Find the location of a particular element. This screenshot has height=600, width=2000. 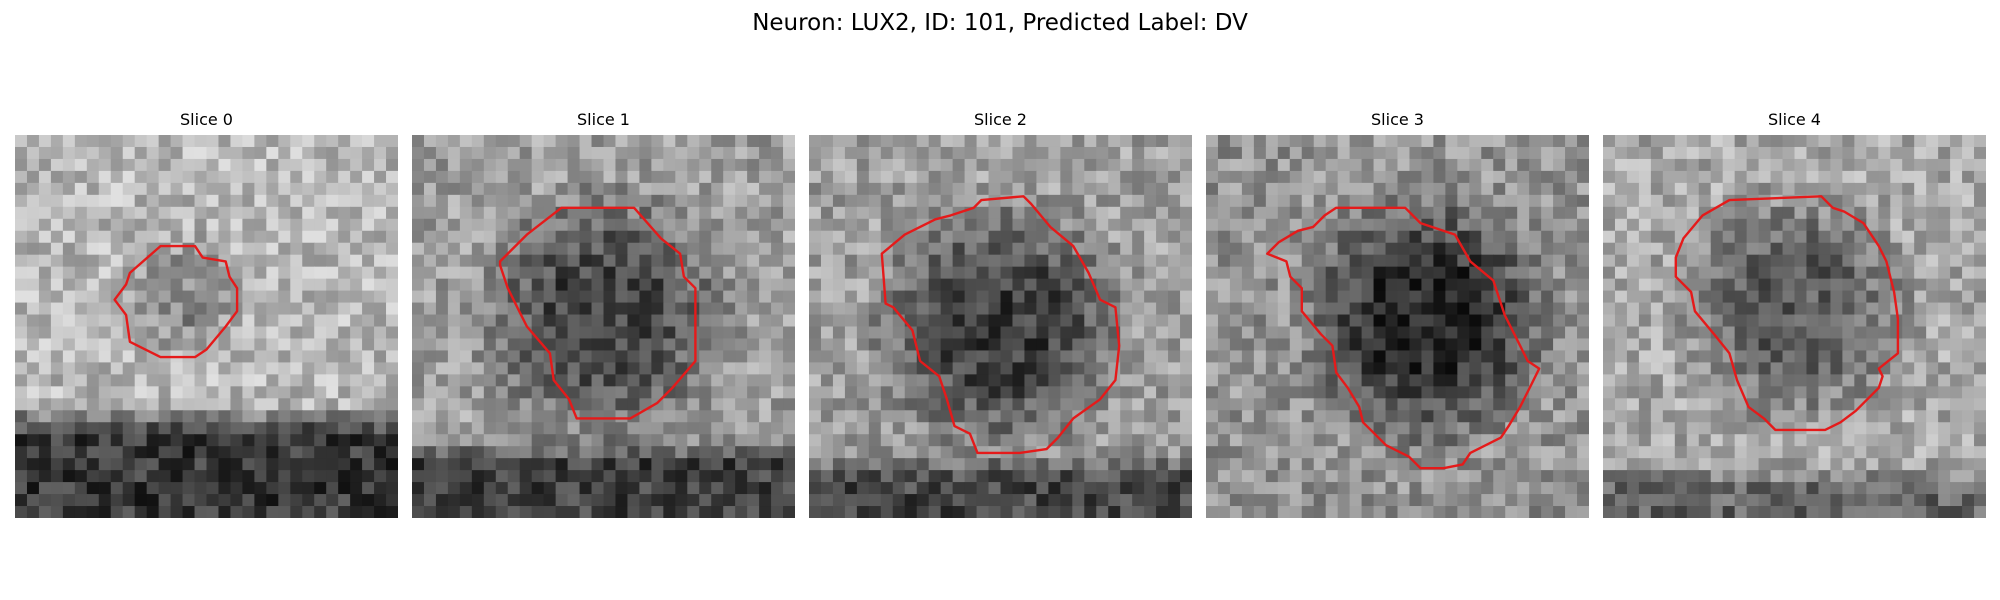

slice-title: Slice 1 is located at coordinates (603, 119).